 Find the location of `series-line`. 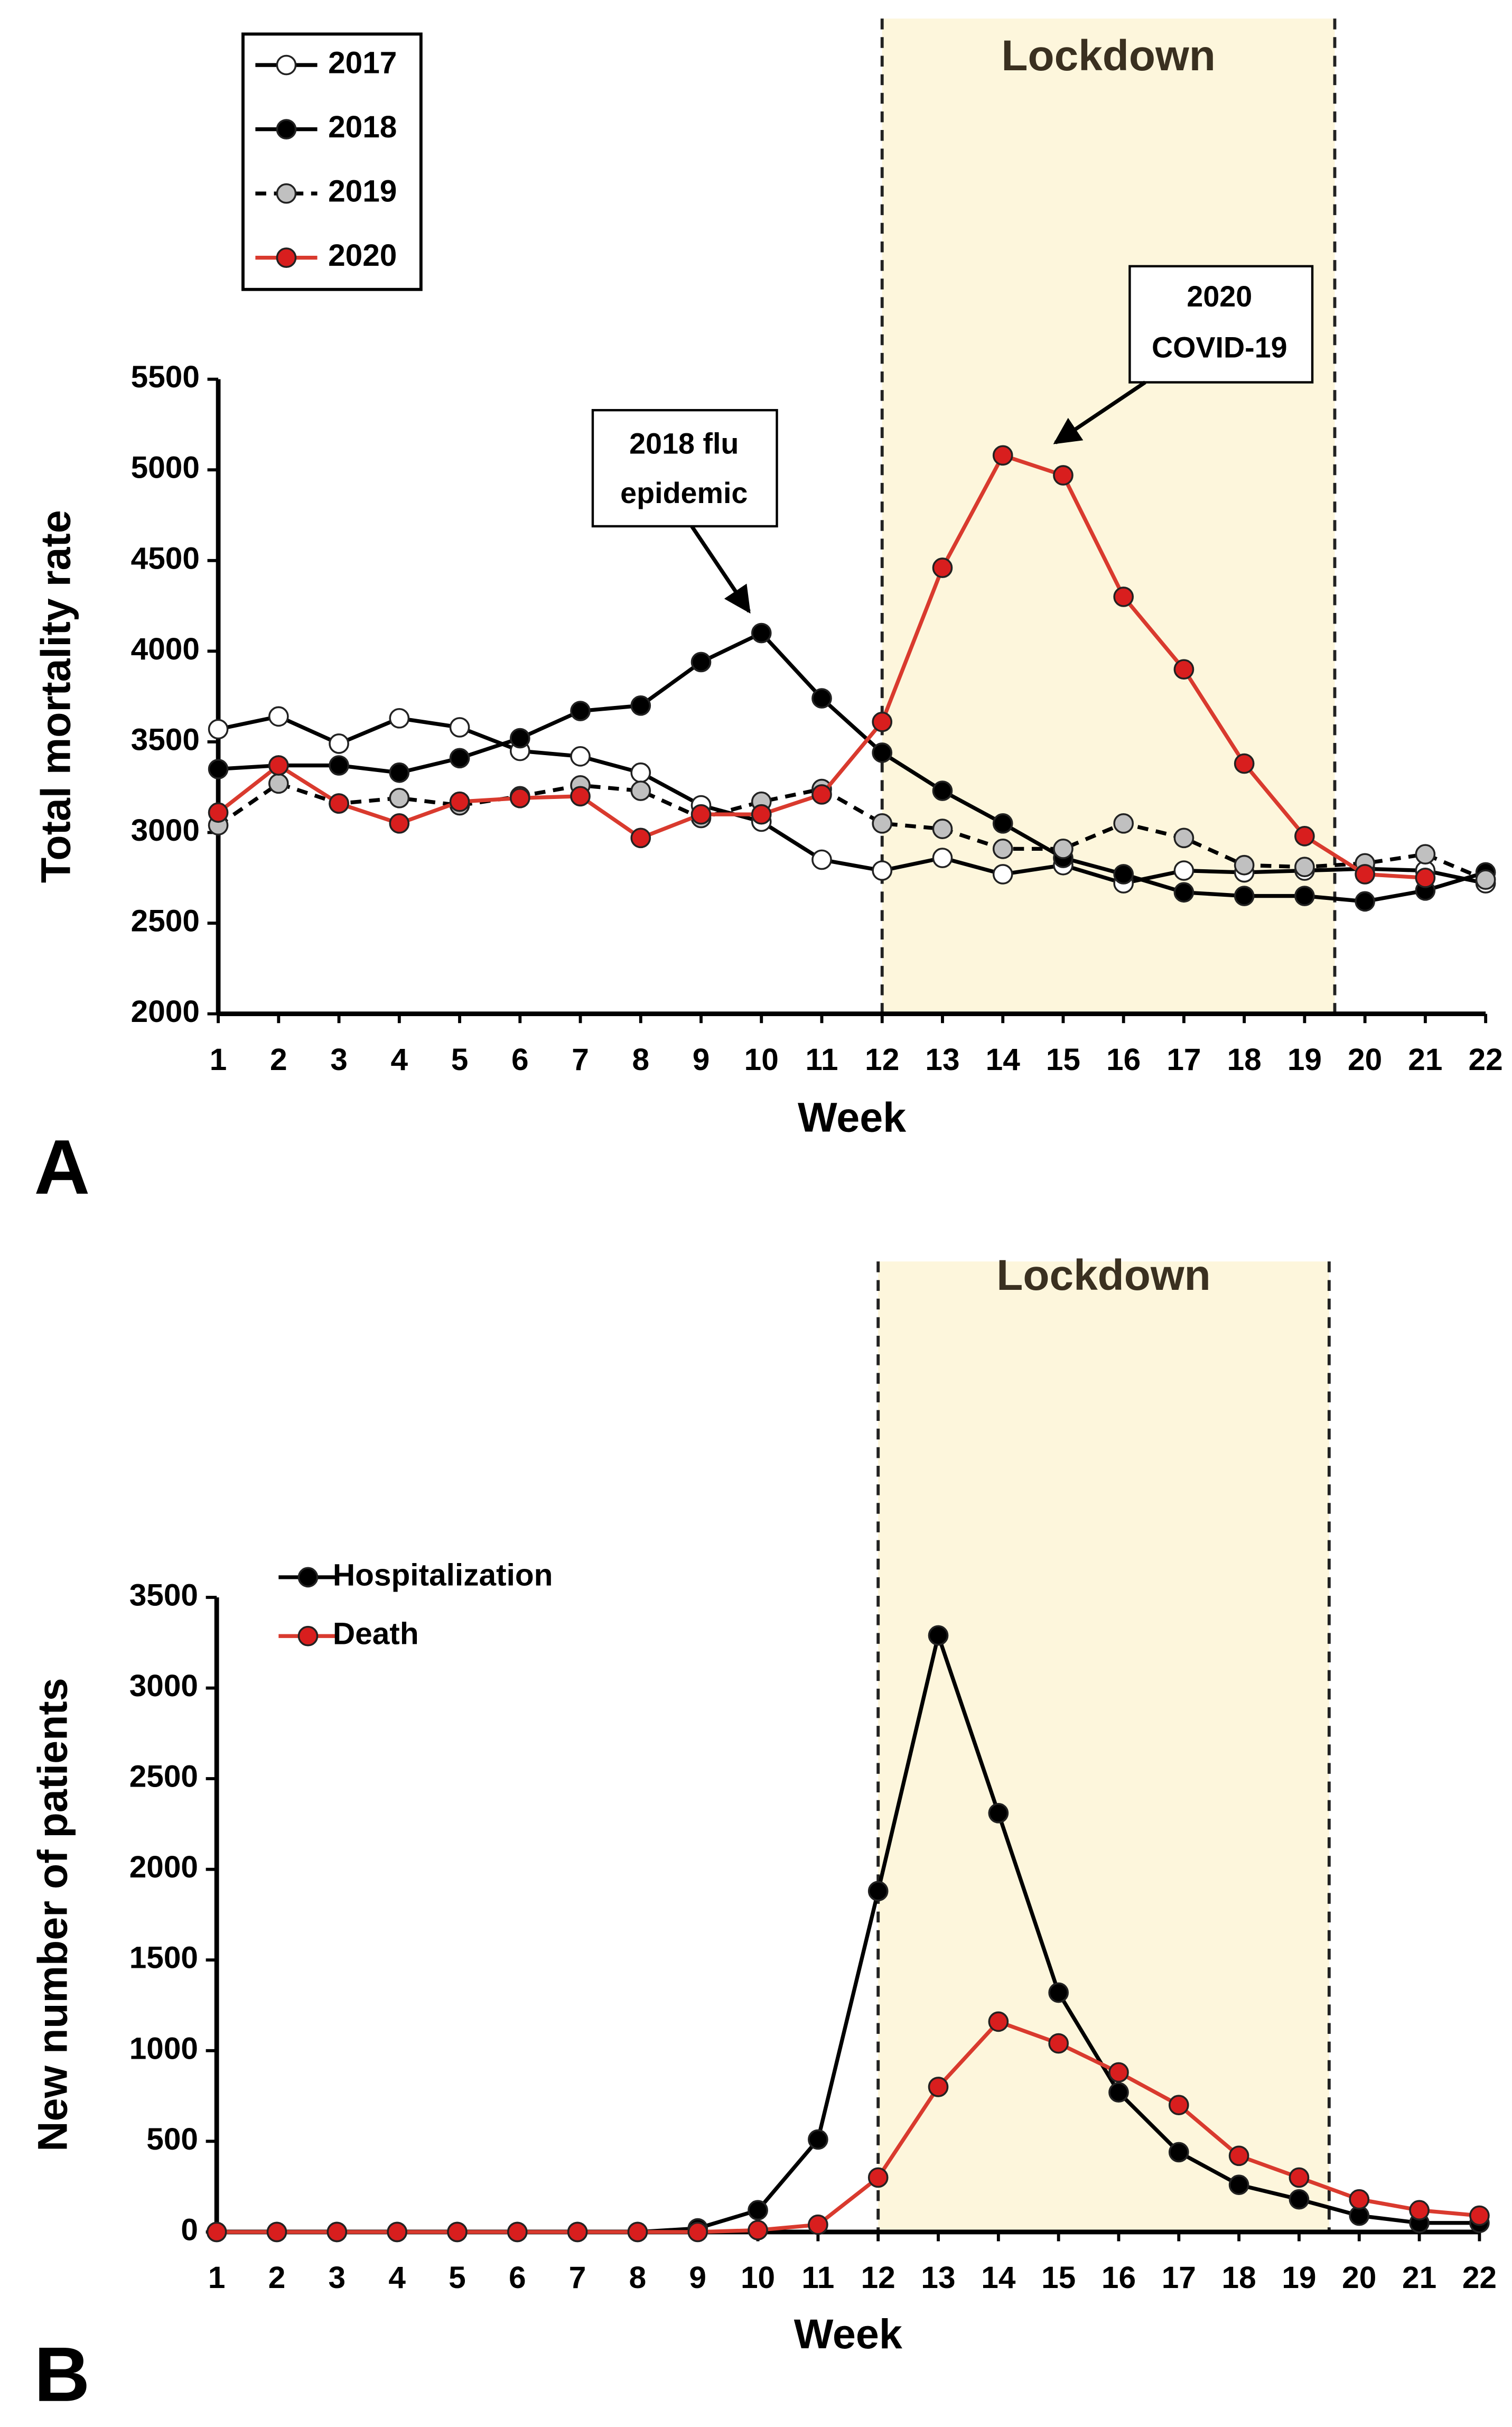

series-line is located at coordinates (852, 832).